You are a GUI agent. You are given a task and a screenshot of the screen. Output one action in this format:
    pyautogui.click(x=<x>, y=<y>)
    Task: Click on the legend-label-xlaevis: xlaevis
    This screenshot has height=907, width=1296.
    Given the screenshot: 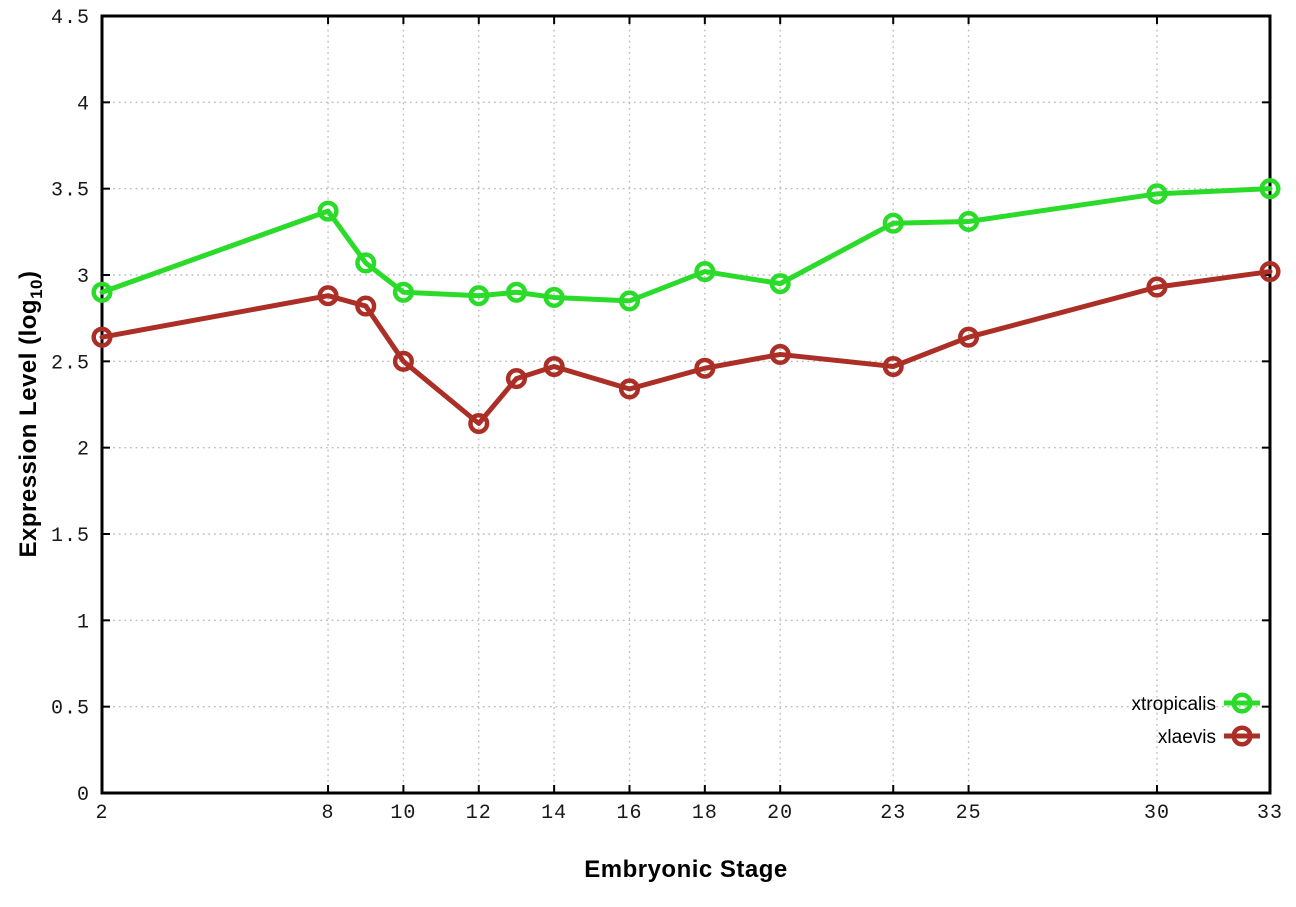 What is the action you would take?
    pyautogui.click(x=1187, y=737)
    